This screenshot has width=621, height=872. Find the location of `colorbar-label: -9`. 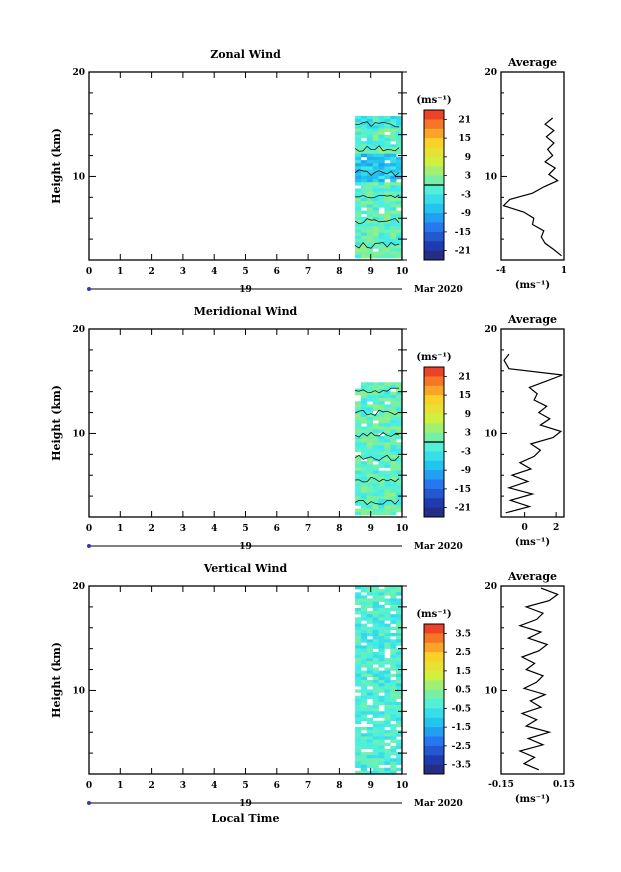

colorbar-label: -9 is located at coordinates (466, 214).